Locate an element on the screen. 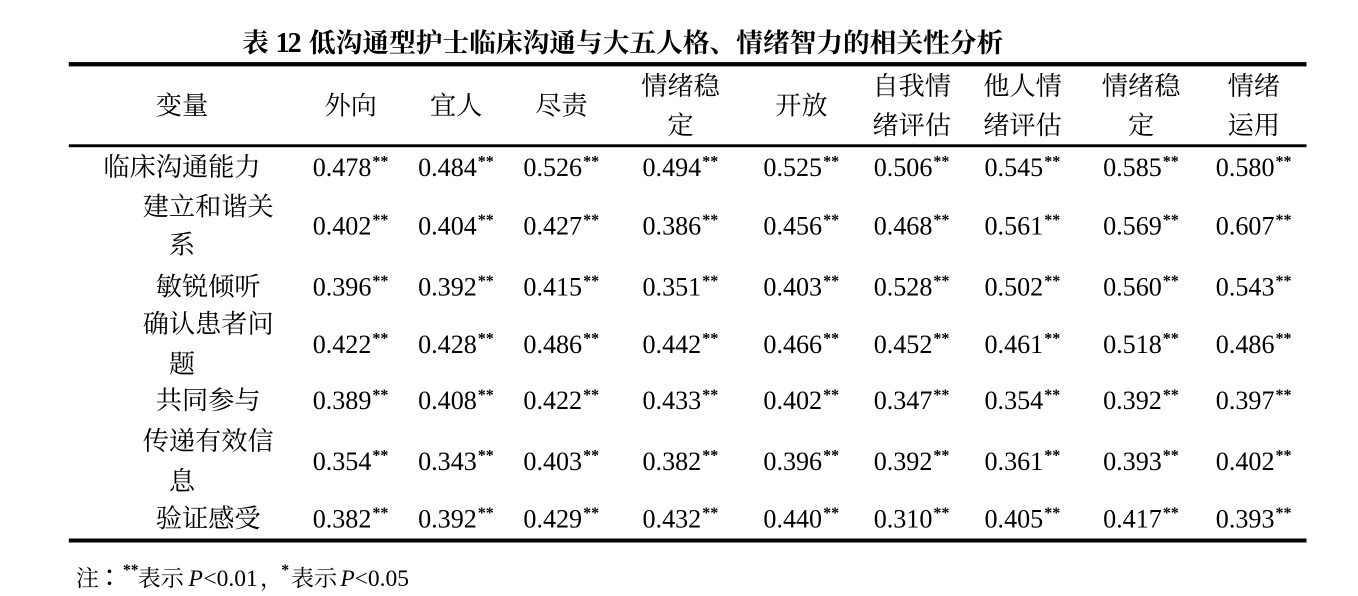 This screenshot has width=1358, height=596. svg-text: 0.405 is located at coordinates (1014, 518).